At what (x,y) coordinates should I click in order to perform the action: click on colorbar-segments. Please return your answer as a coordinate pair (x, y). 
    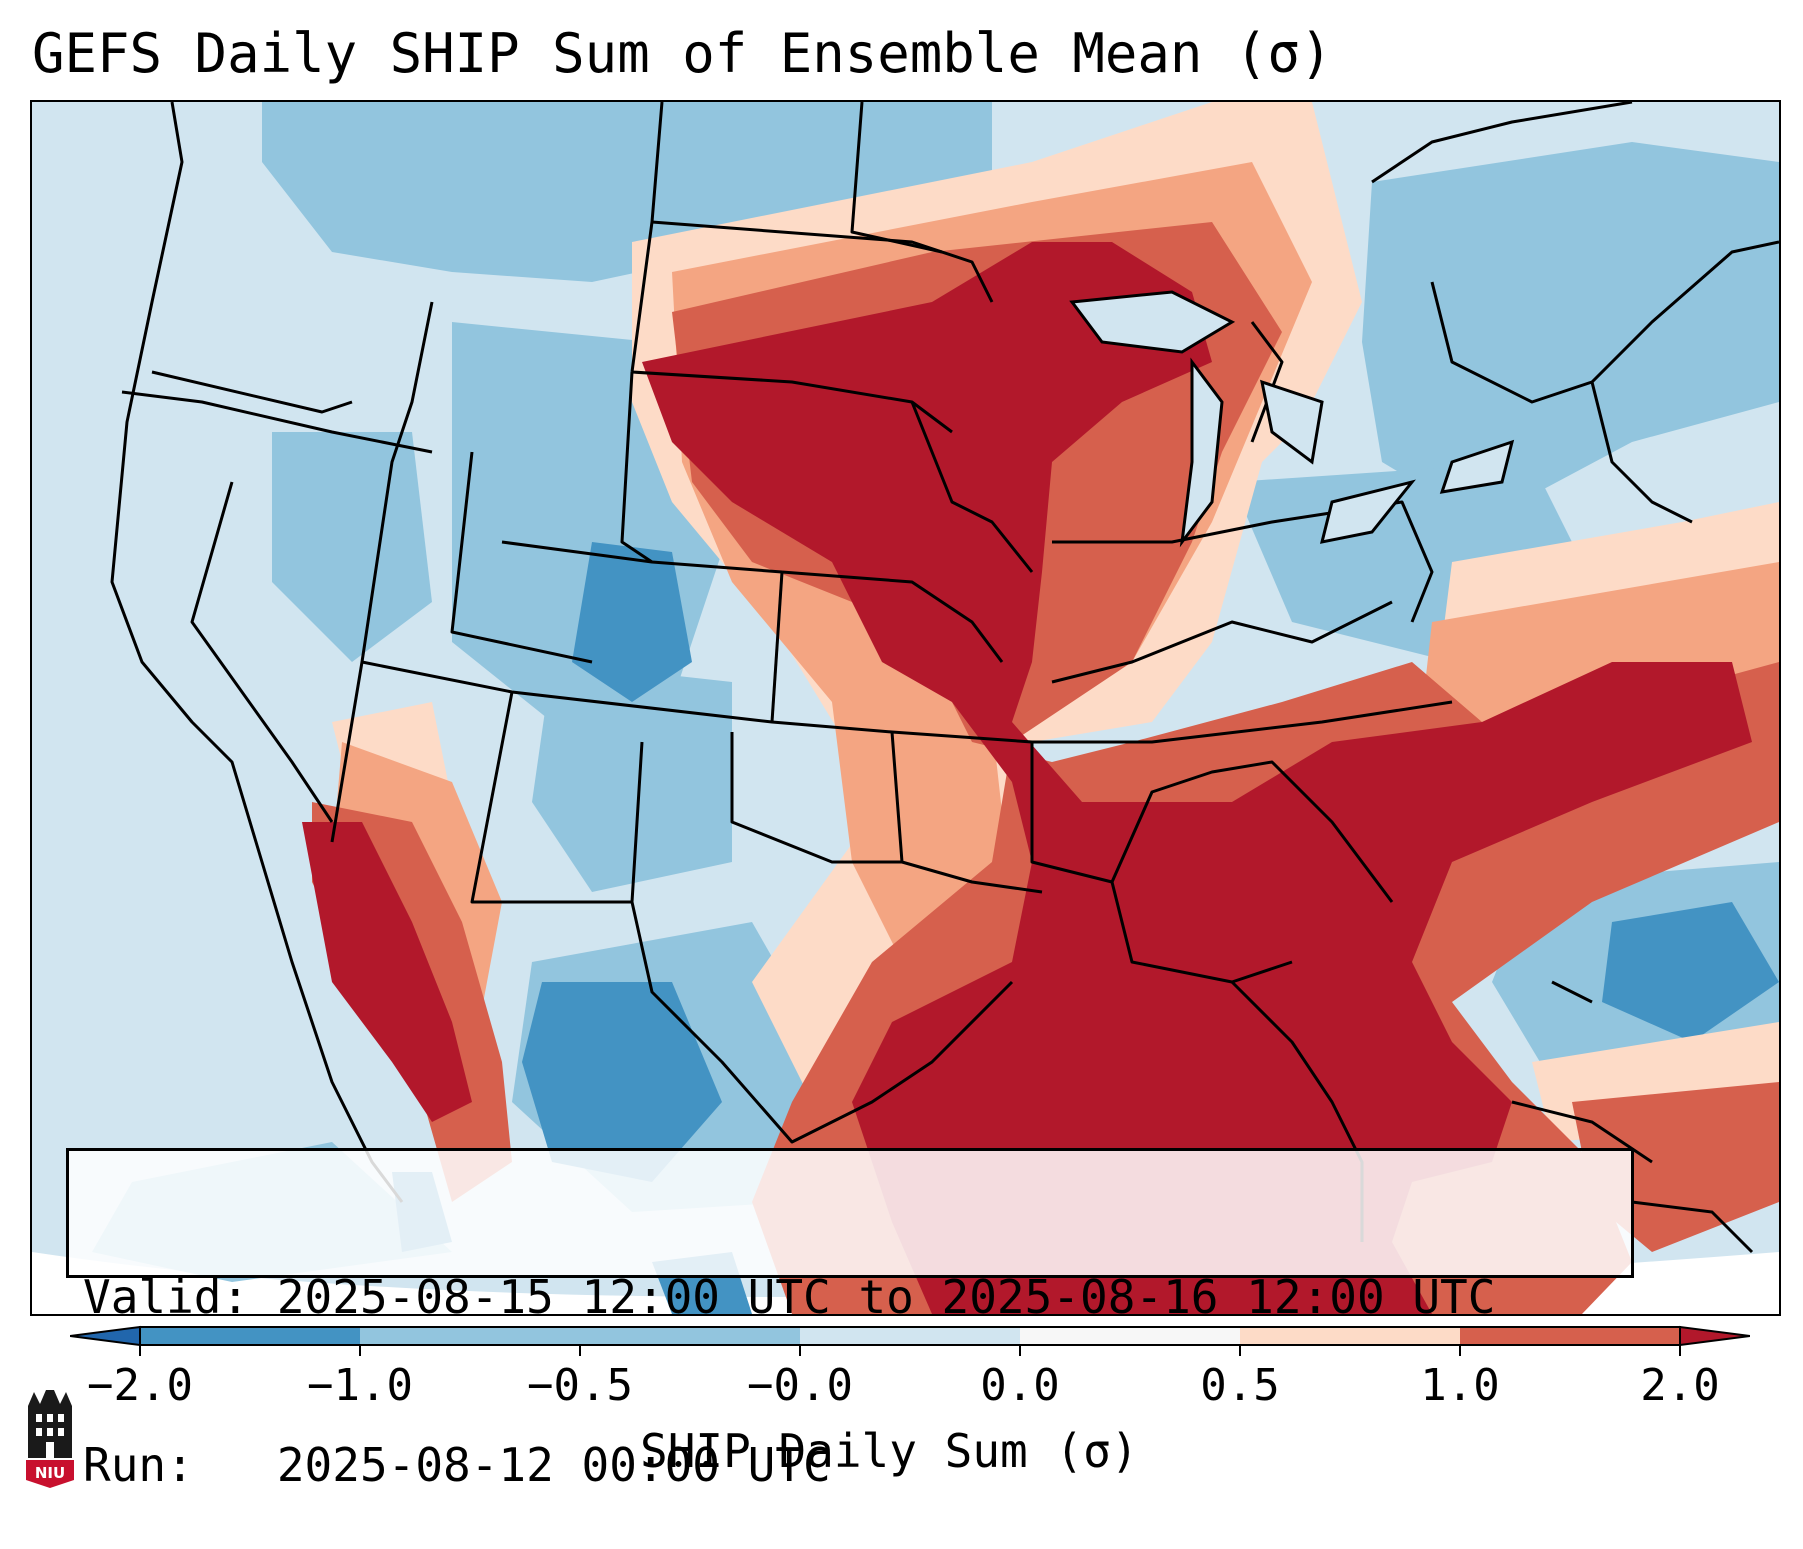
    Looking at the image, I should click on (910, 1336).